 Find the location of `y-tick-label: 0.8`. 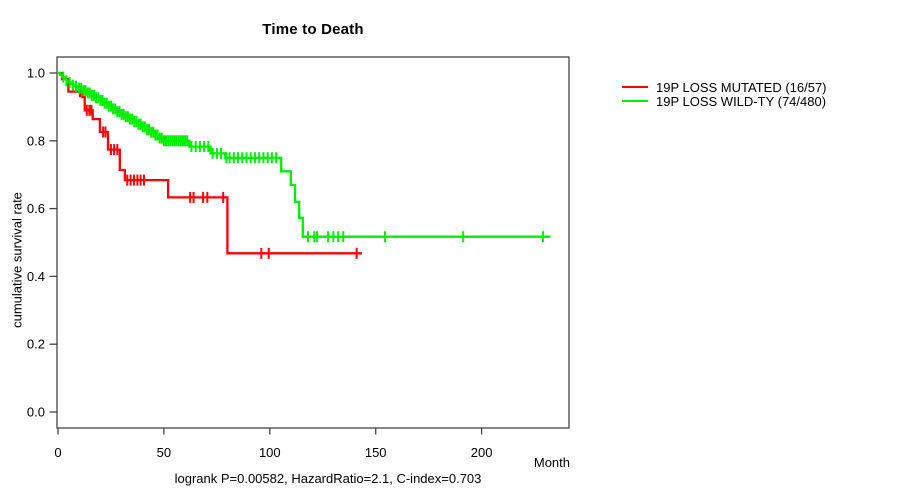

y-tick-label: 0.8 is located at coordinates (36, 140).